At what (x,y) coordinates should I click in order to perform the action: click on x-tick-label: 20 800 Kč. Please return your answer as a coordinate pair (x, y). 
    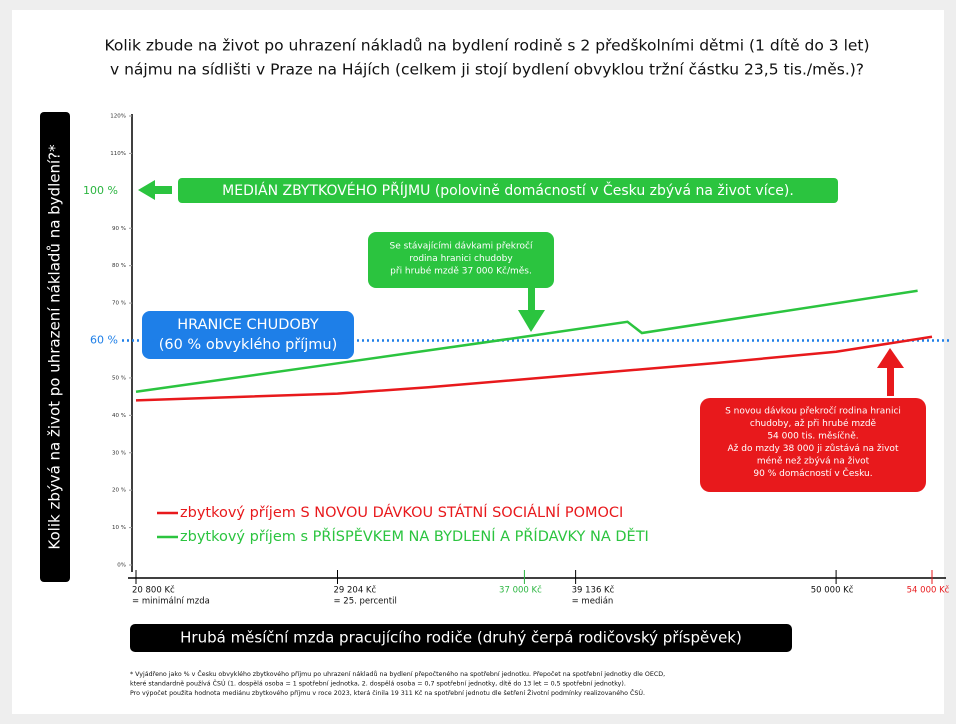
    Looking at the image, I should click on (153, 590).